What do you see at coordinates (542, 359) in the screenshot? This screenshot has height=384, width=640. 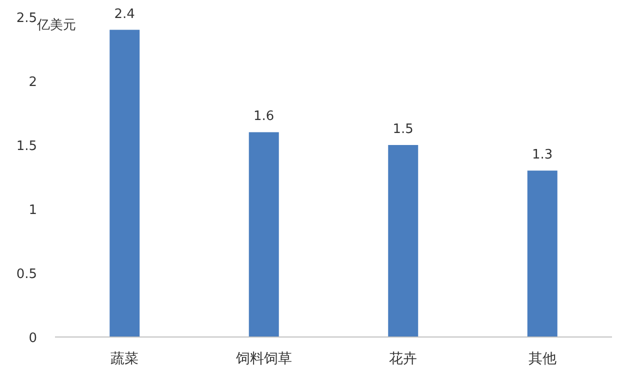 I see `x-tick-label: 其他` at bounding box center [542, 359].